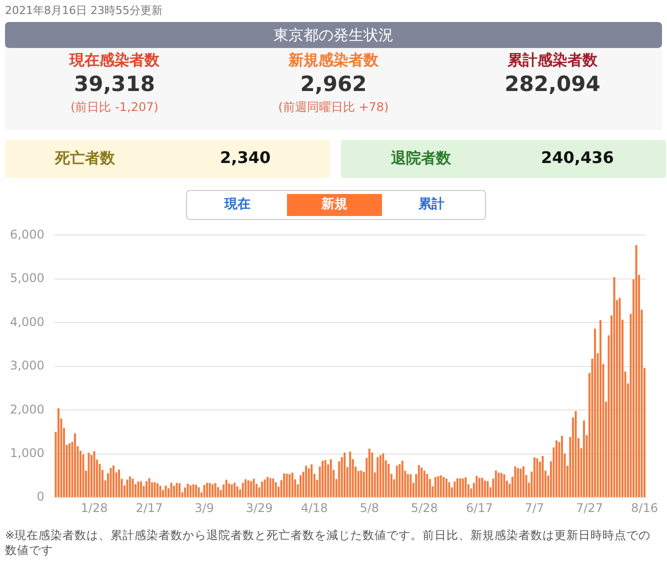 This screenshot has height=565, width=667. What do you see at coordinates (479, 507) in the screenshot?
I see `x-tick-label: 6/17` at bounding box center [479, 507].